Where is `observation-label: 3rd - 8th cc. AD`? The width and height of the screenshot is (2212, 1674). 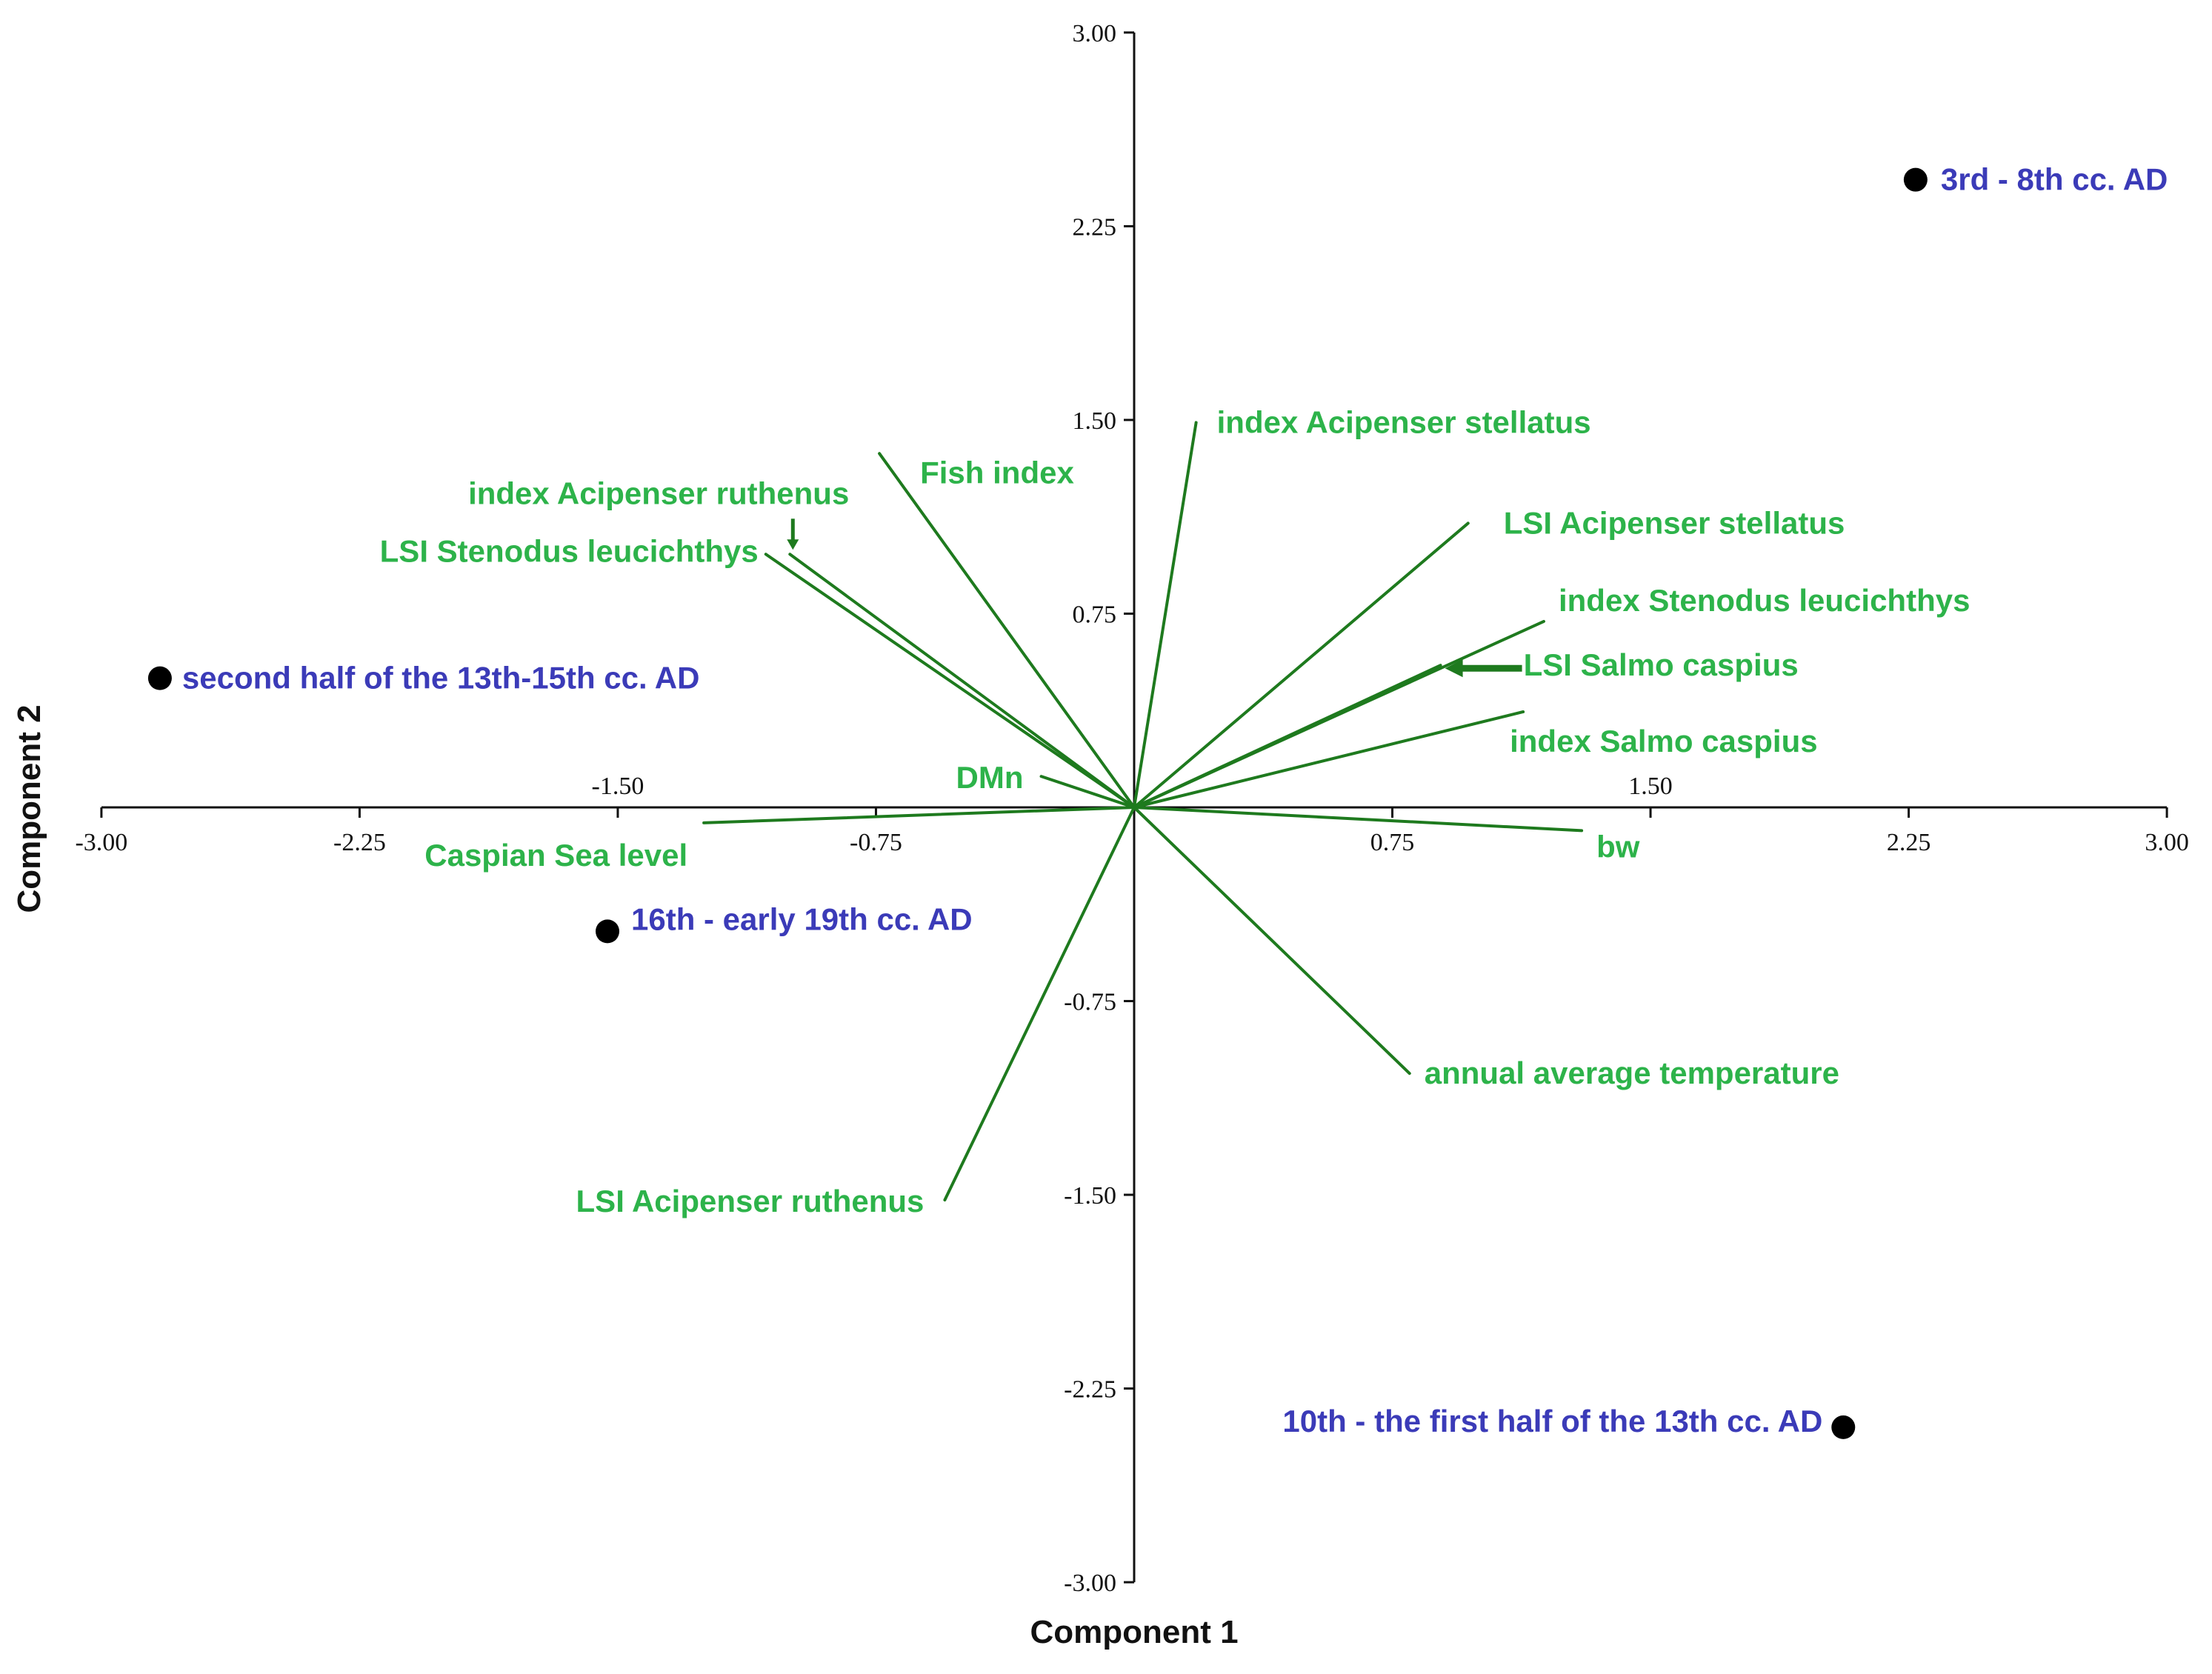 observation-label: 3rd - 8th cc. AD is located at coordinates (2054, 179).